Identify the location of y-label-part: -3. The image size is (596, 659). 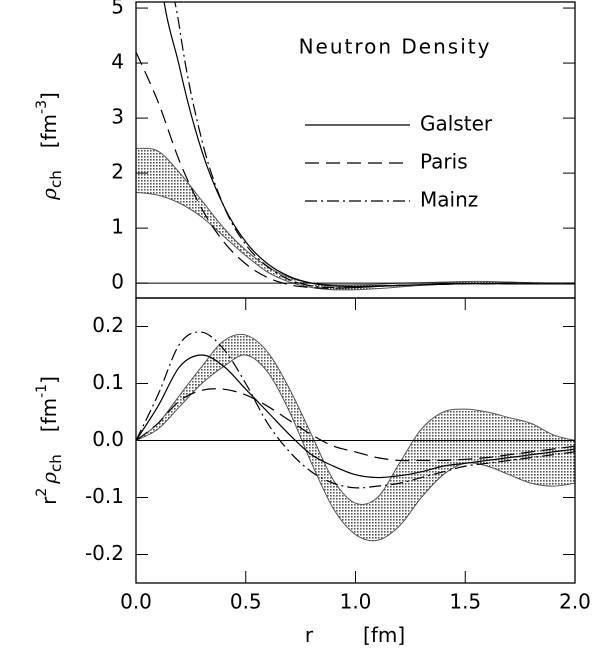
(42, 107).